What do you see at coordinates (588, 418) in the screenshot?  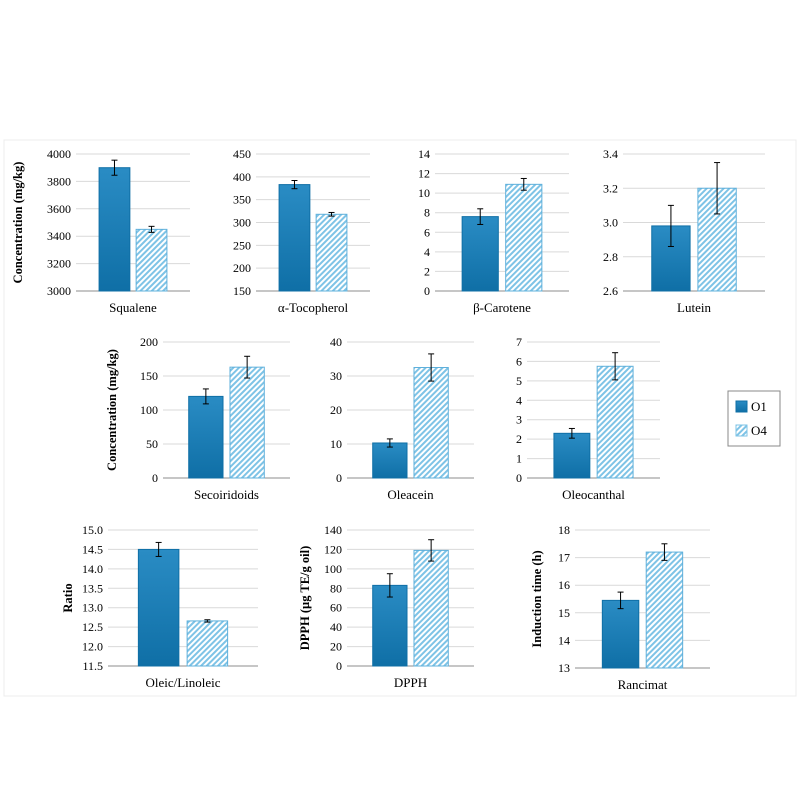 I see `chart-oleocanthal: 0 1 2 3 4 5 6 7 Oleocanthal` at bounding box center [588, 418].